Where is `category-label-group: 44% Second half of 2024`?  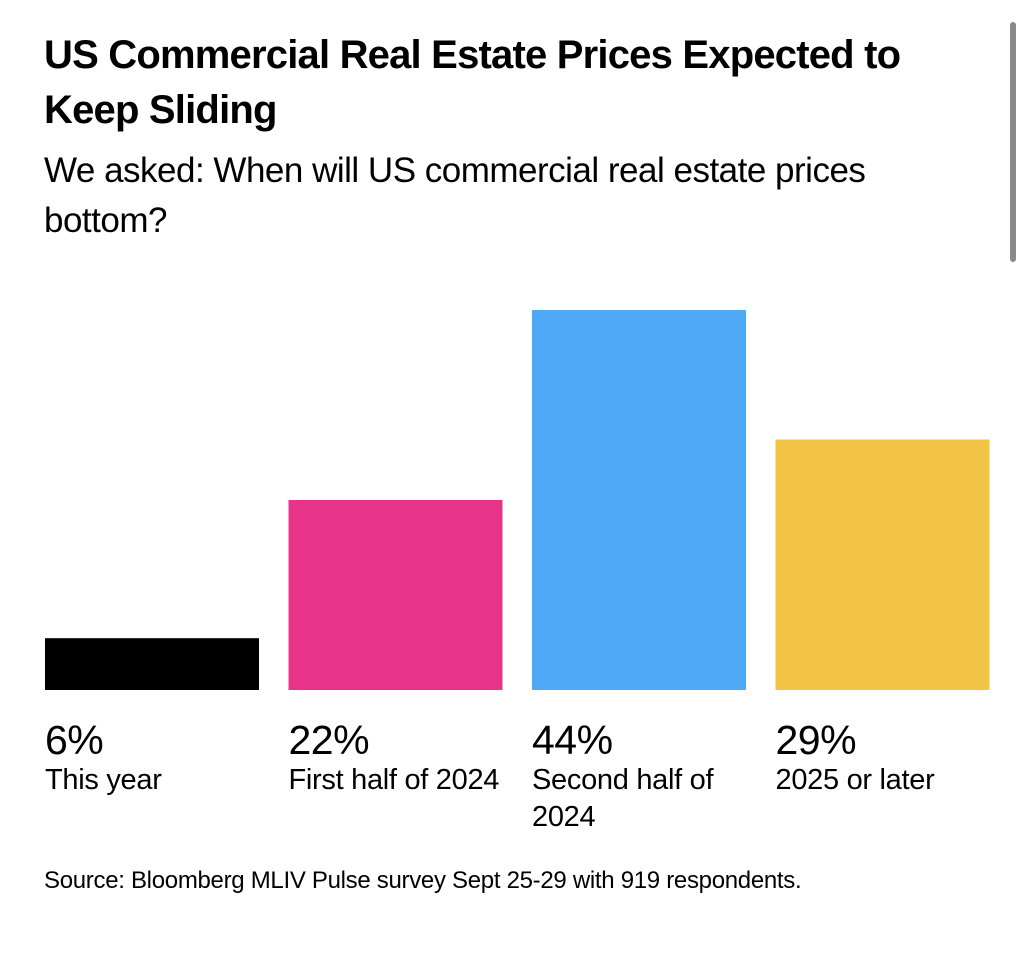
category-label-group: 44% Second half of 2024 is located at coordinates (642, 777).